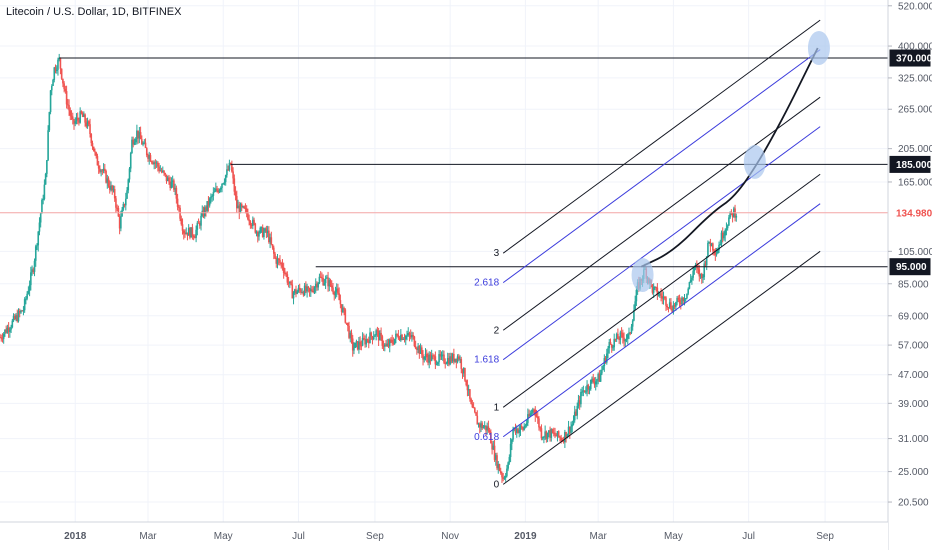  What do you see at coordinates (910, 212) in the screenshot?
I see `price-tag` at bounding box center [910, 212].